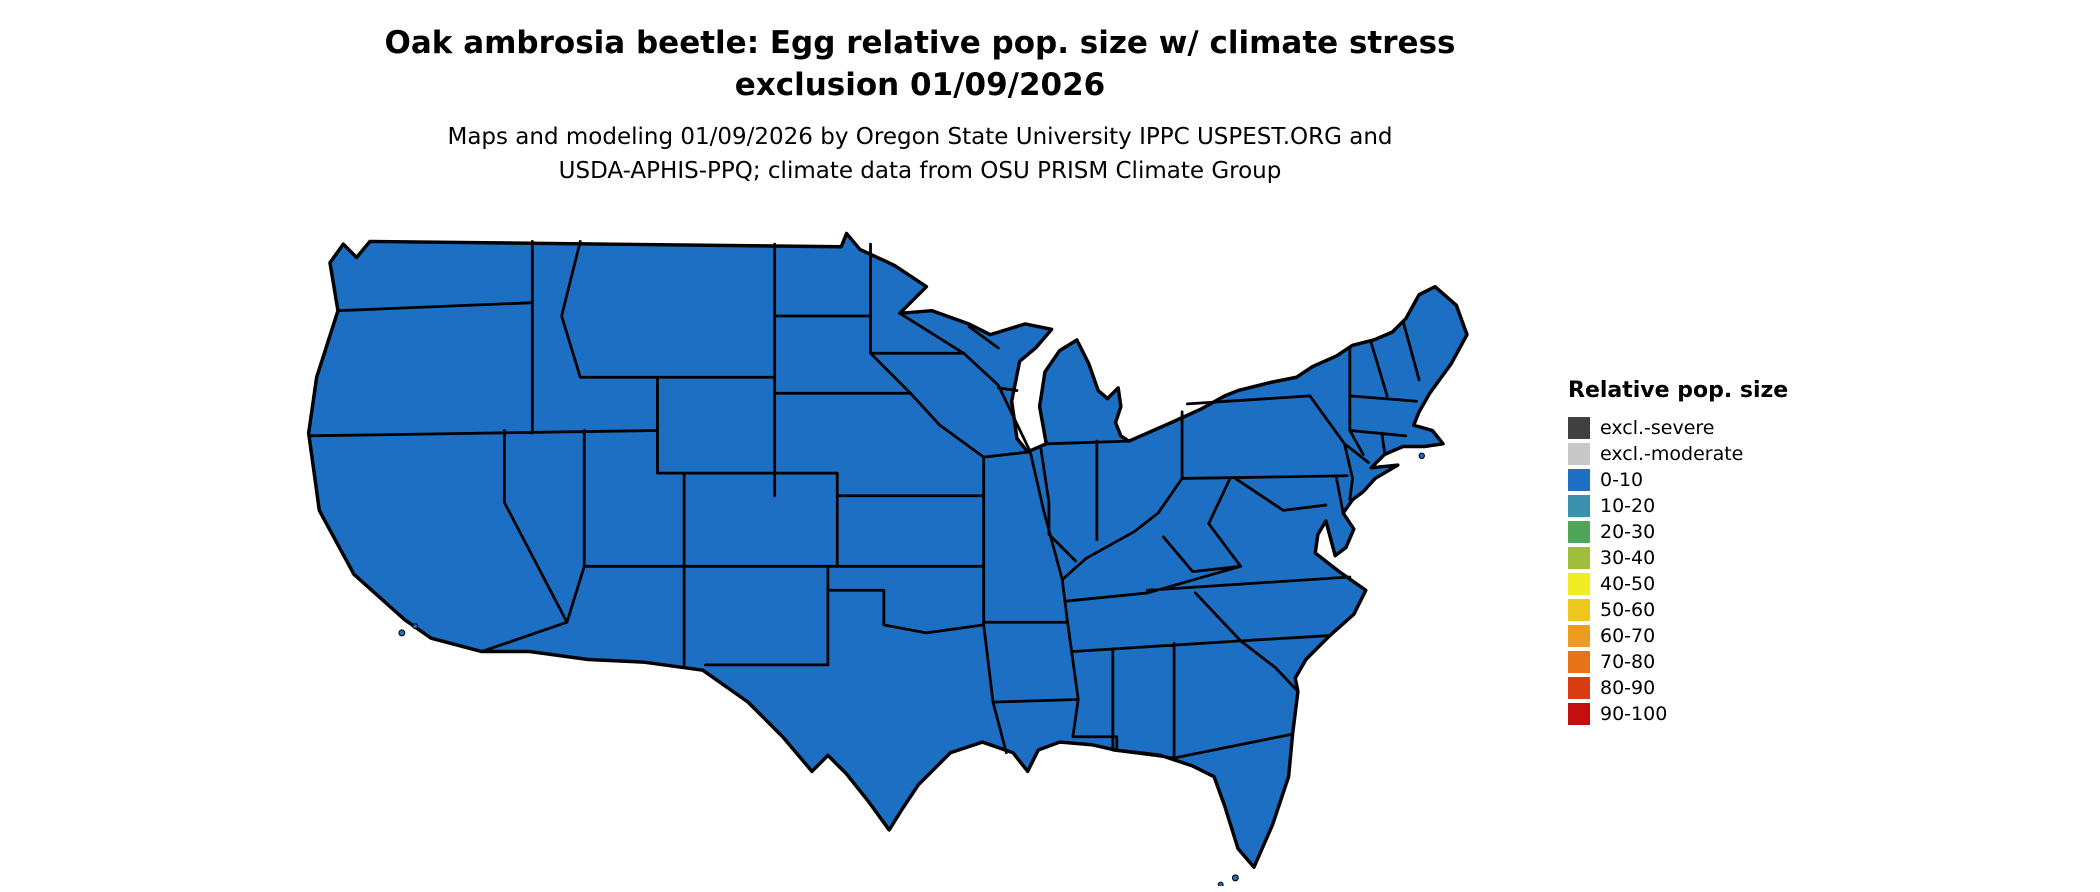 This screenshot has height=892, width=2100. What do you see at coordinates (1718, 506) in the screenshot?
I see `legend-item: 10-20` at bounding box center [1718, 506].